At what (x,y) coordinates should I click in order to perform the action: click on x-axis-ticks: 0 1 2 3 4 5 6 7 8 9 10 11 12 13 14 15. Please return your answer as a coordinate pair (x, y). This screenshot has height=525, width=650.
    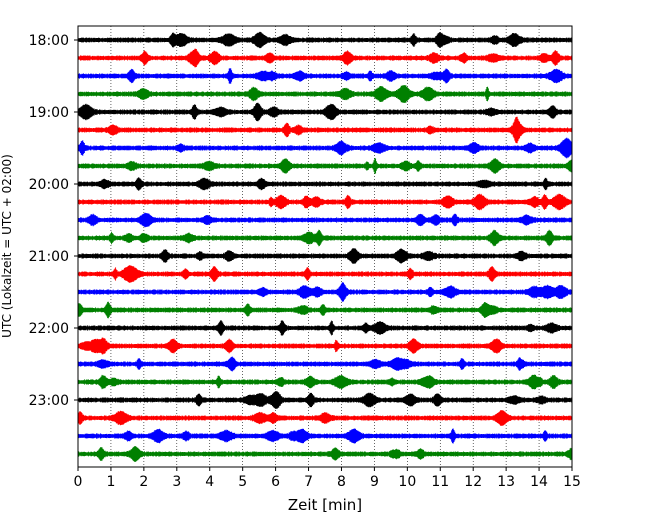
    Looking at the image, I should click on (327, 478).